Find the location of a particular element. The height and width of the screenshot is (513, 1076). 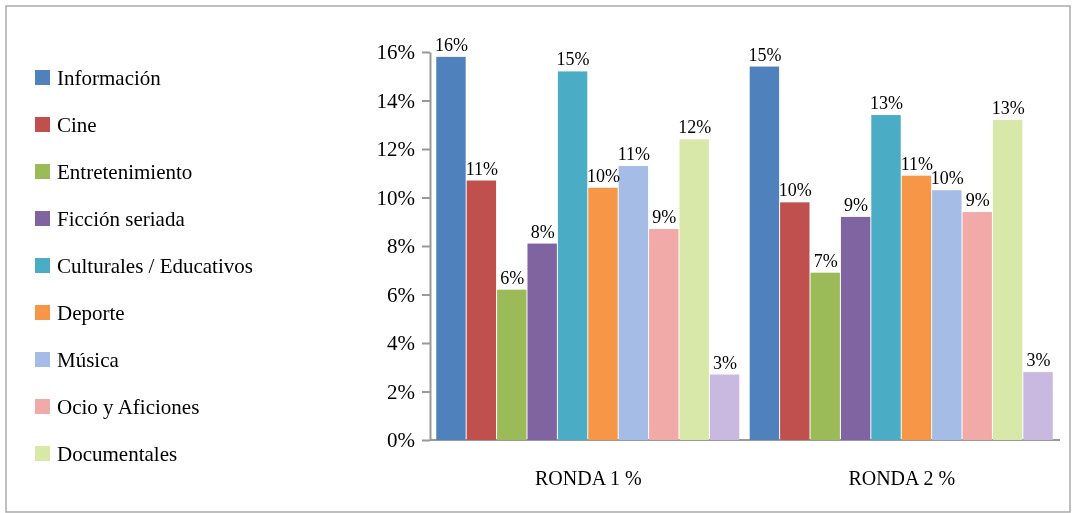

legend-label: Entretenimiento is located at coordinates (125, 172).